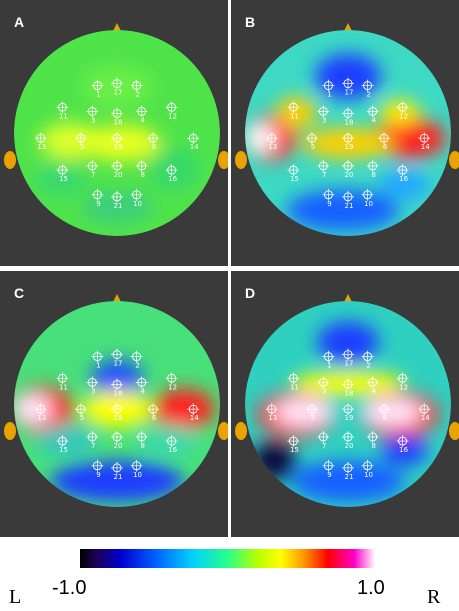  Describe the element at coordinates (323, 440) in the screenshot. I see `electrode-marker: 7` at that location.